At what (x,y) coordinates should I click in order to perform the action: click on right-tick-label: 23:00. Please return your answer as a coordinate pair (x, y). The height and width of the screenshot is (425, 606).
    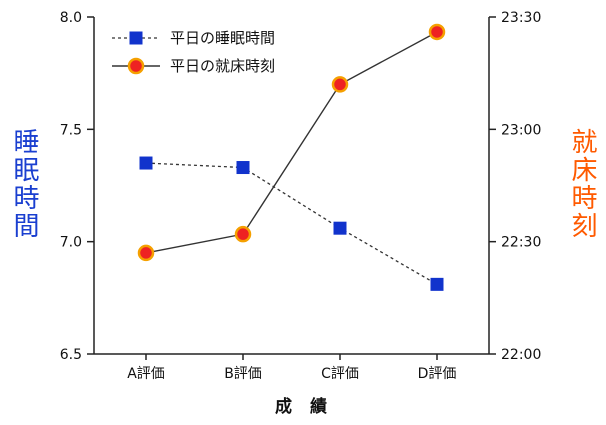
    Looking at the image, I should click on (521, 130).